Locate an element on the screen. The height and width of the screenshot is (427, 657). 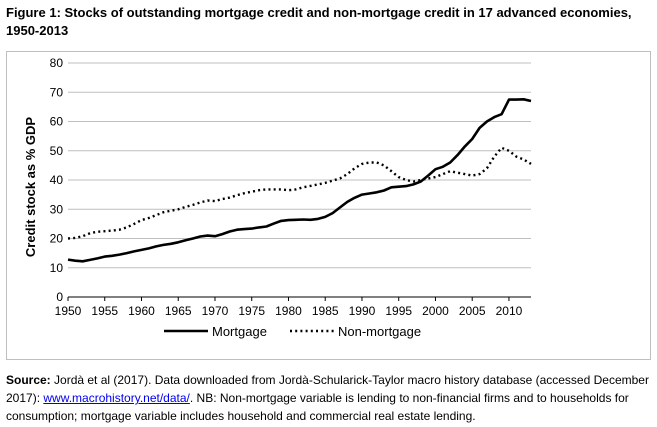
source-label: Source: is located at coordinates (28, 380).